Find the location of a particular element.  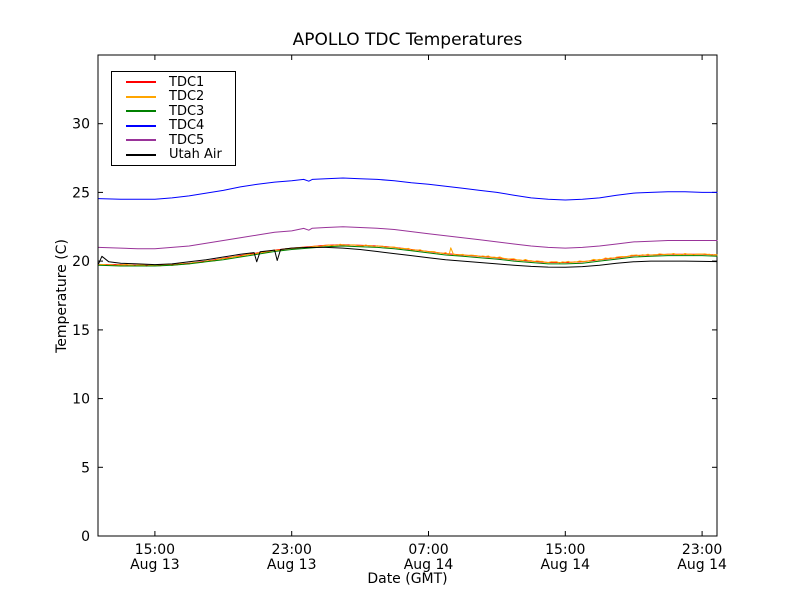

y-tick-label: 30 is located at coordinates (81, 125).